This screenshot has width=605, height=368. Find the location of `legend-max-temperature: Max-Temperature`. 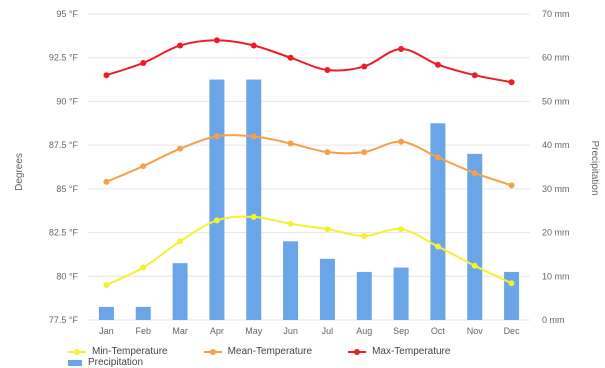

legend-max-temperature: Max-Temperature is located at coordinates (399, 351).